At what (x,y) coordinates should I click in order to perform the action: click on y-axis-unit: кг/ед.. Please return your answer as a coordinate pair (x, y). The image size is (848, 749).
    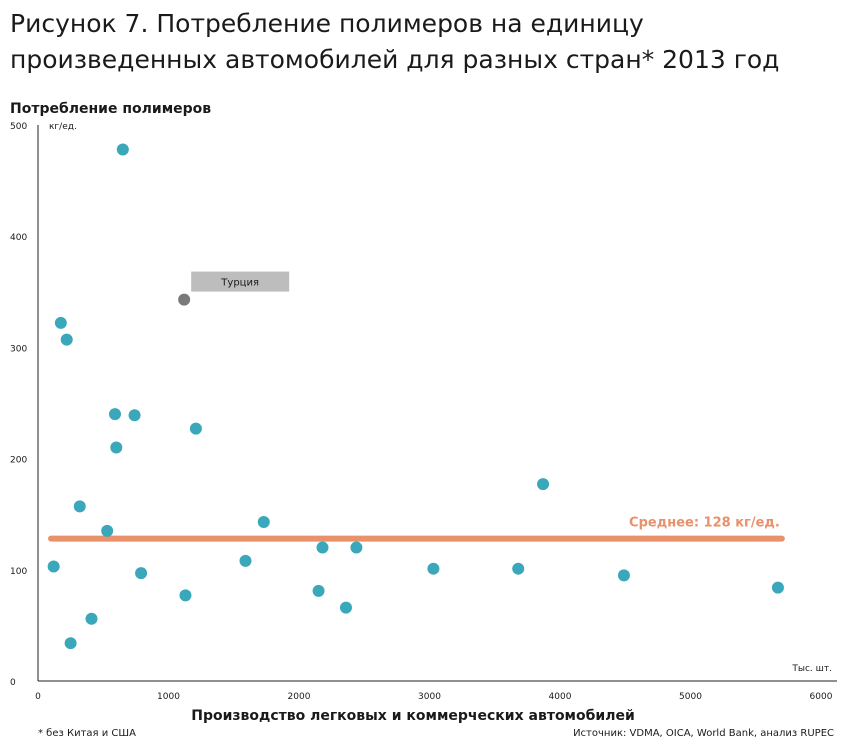
    Looking at the image, I should click on (63, 127).